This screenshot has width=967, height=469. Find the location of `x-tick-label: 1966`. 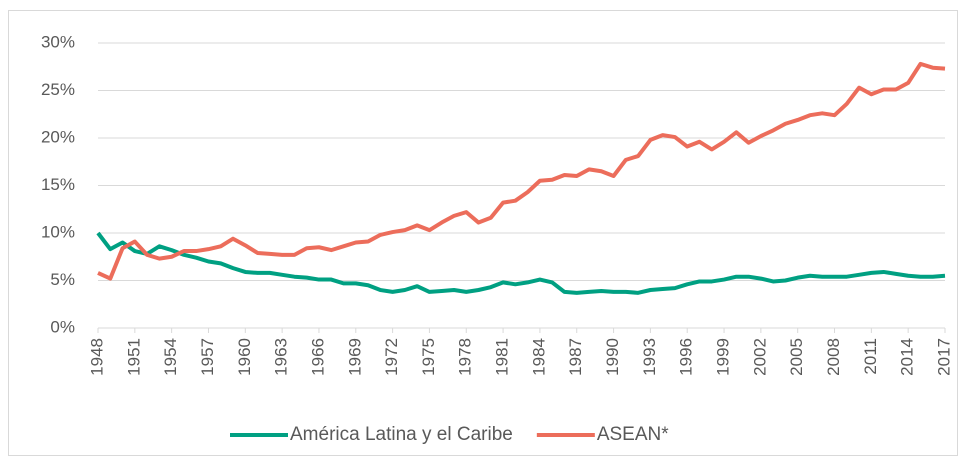

x-tick-label: 1966 is located at coordinates (317, 357).